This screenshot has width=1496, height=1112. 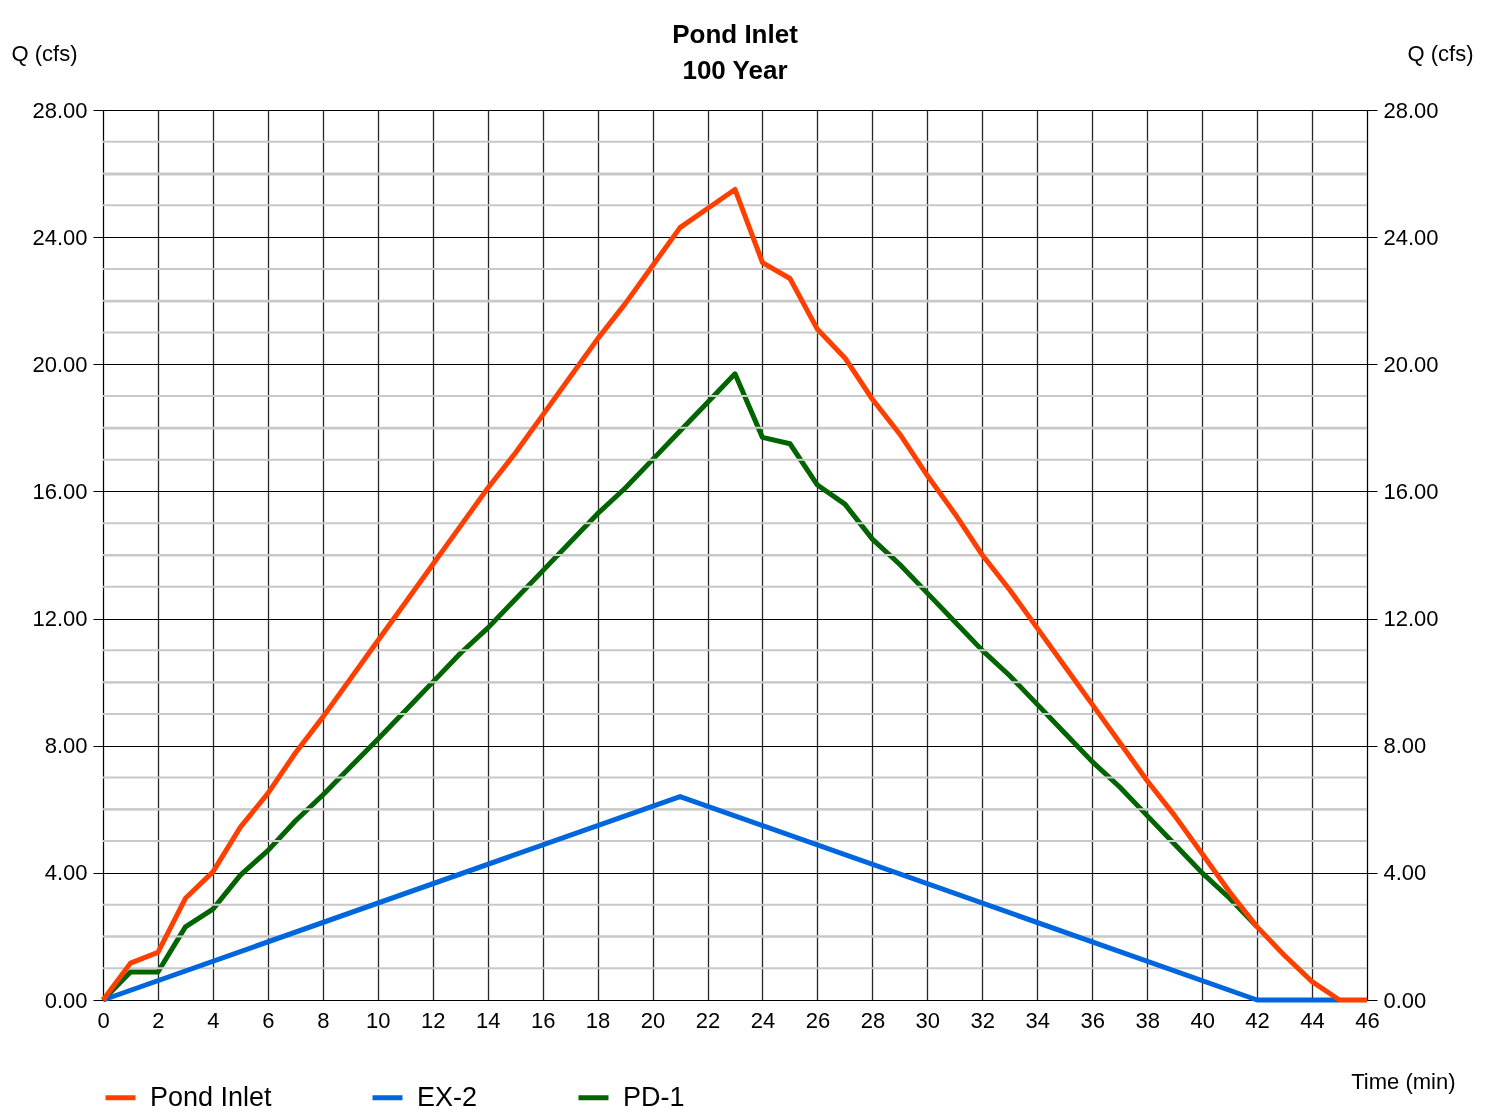 I want to click on x-tick-label: 32, so click(x=983, y=1020).